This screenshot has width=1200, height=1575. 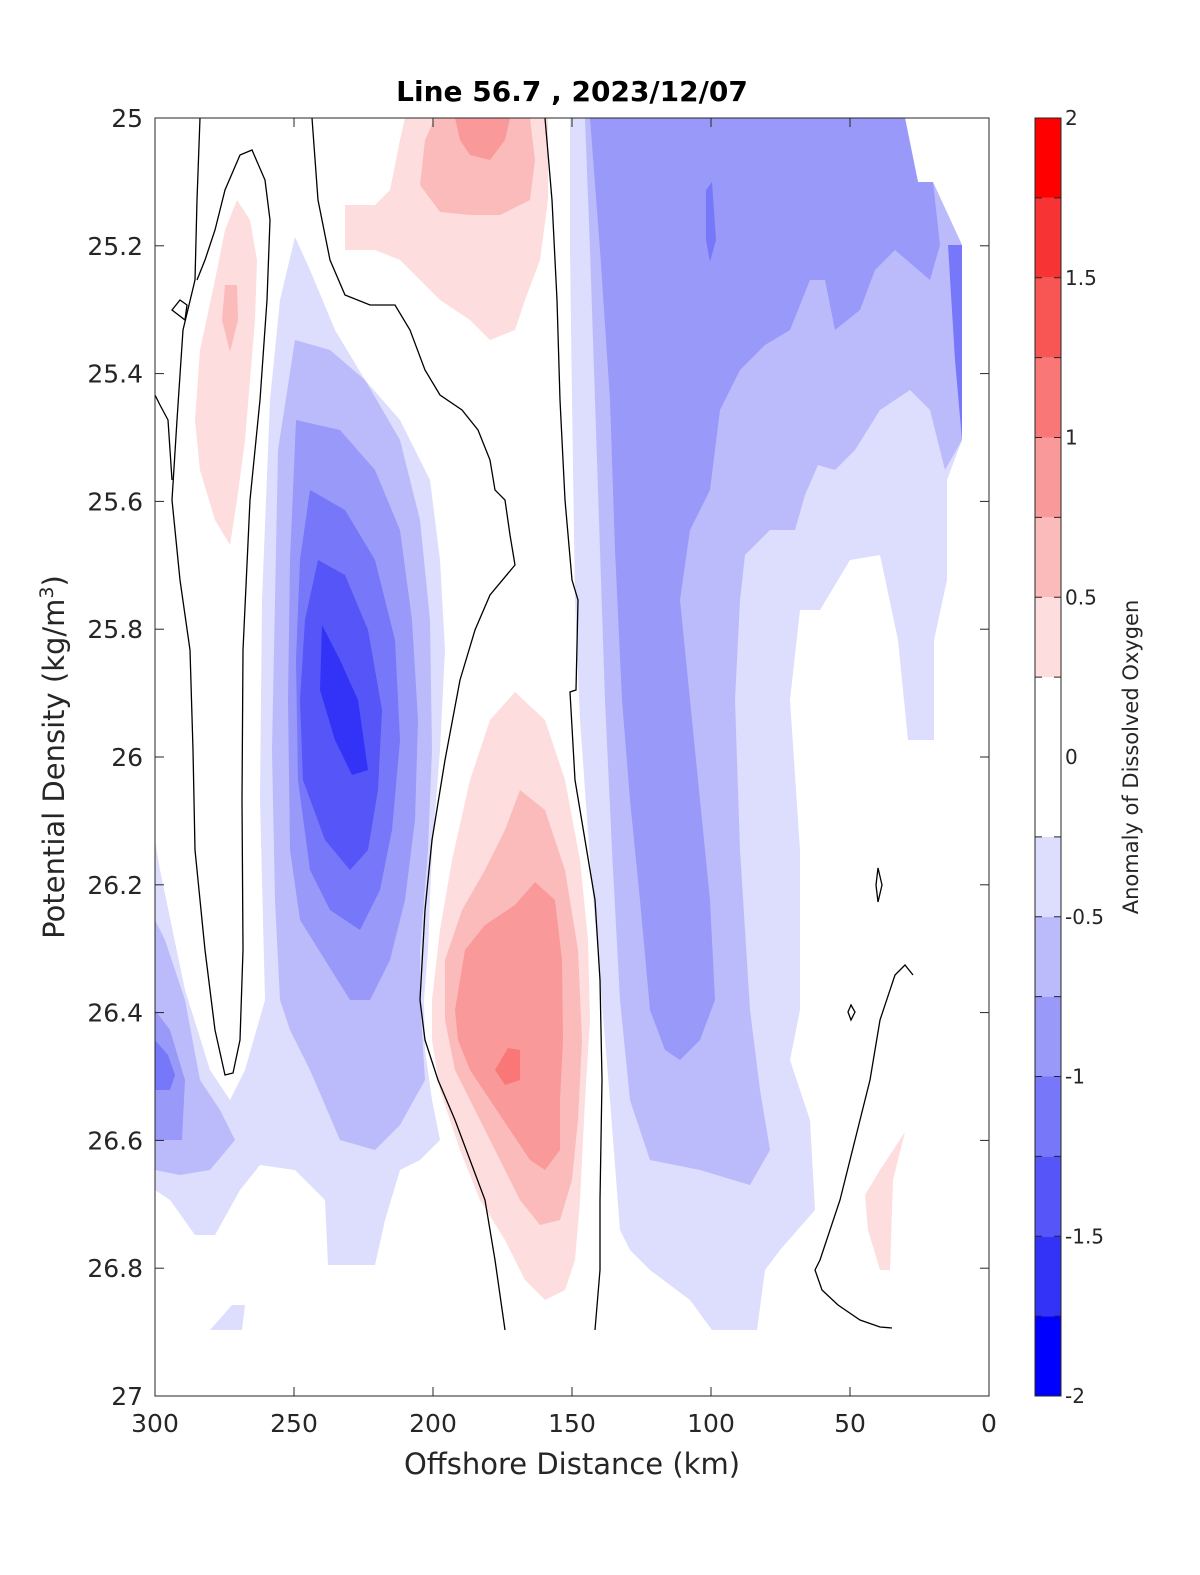 I want to click on colorbar-tick-label: -0.5, so click(x=1084, y=917).